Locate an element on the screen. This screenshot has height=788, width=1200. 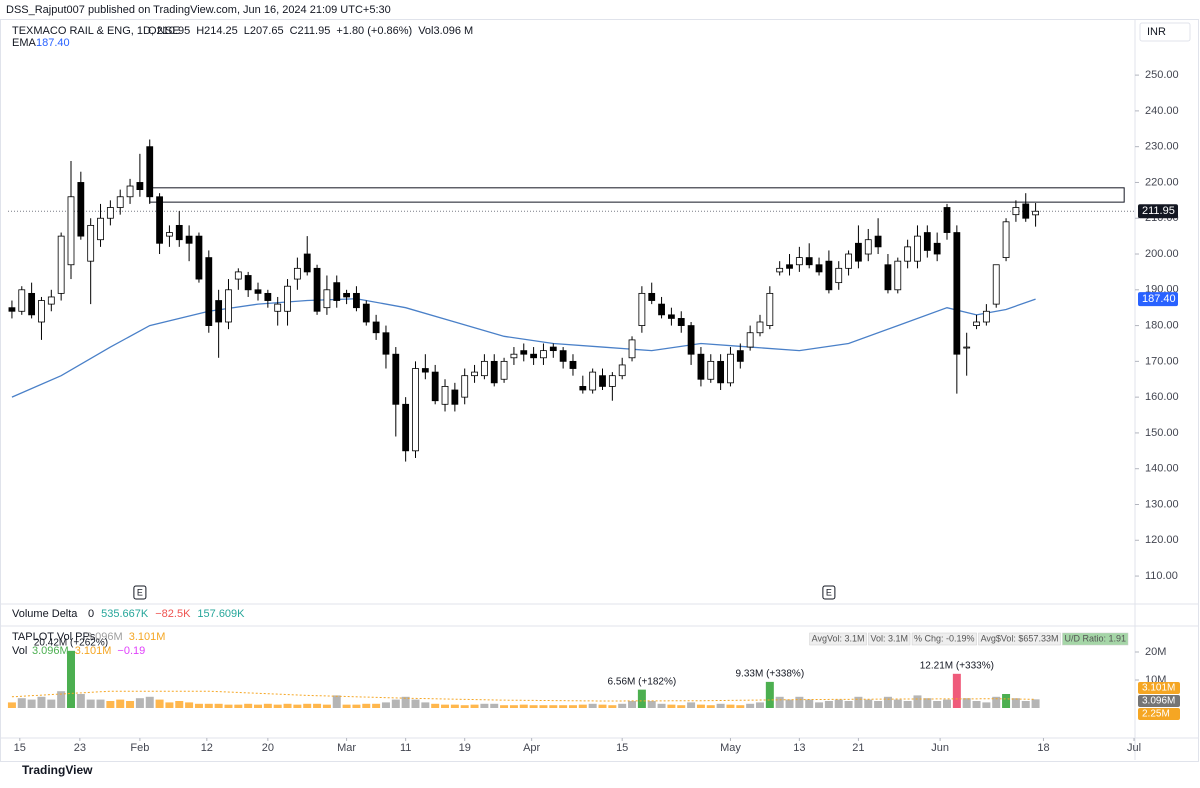
ema-name: EMA is located at coordinates (24, 43).